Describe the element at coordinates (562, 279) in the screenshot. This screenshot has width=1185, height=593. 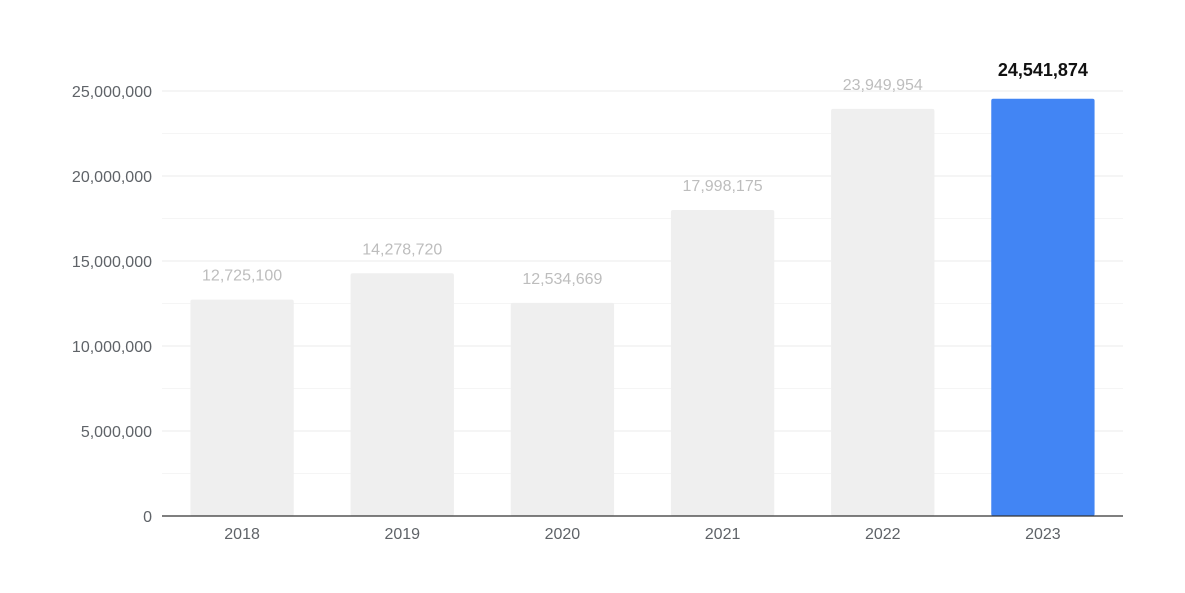
I see `data-label-2020: 12,534,669` at that location.